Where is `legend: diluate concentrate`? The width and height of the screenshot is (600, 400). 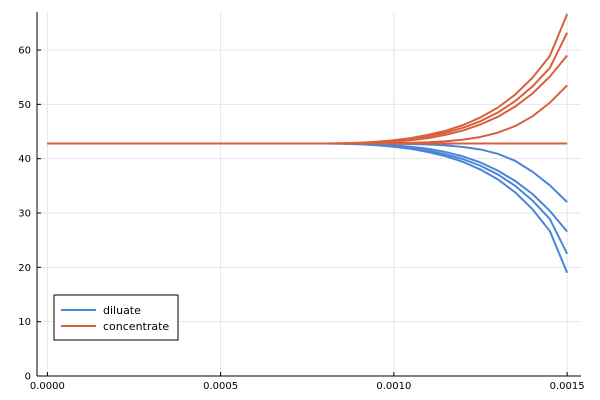 legend: diluate concentrate is located at coordinates (116, 317).